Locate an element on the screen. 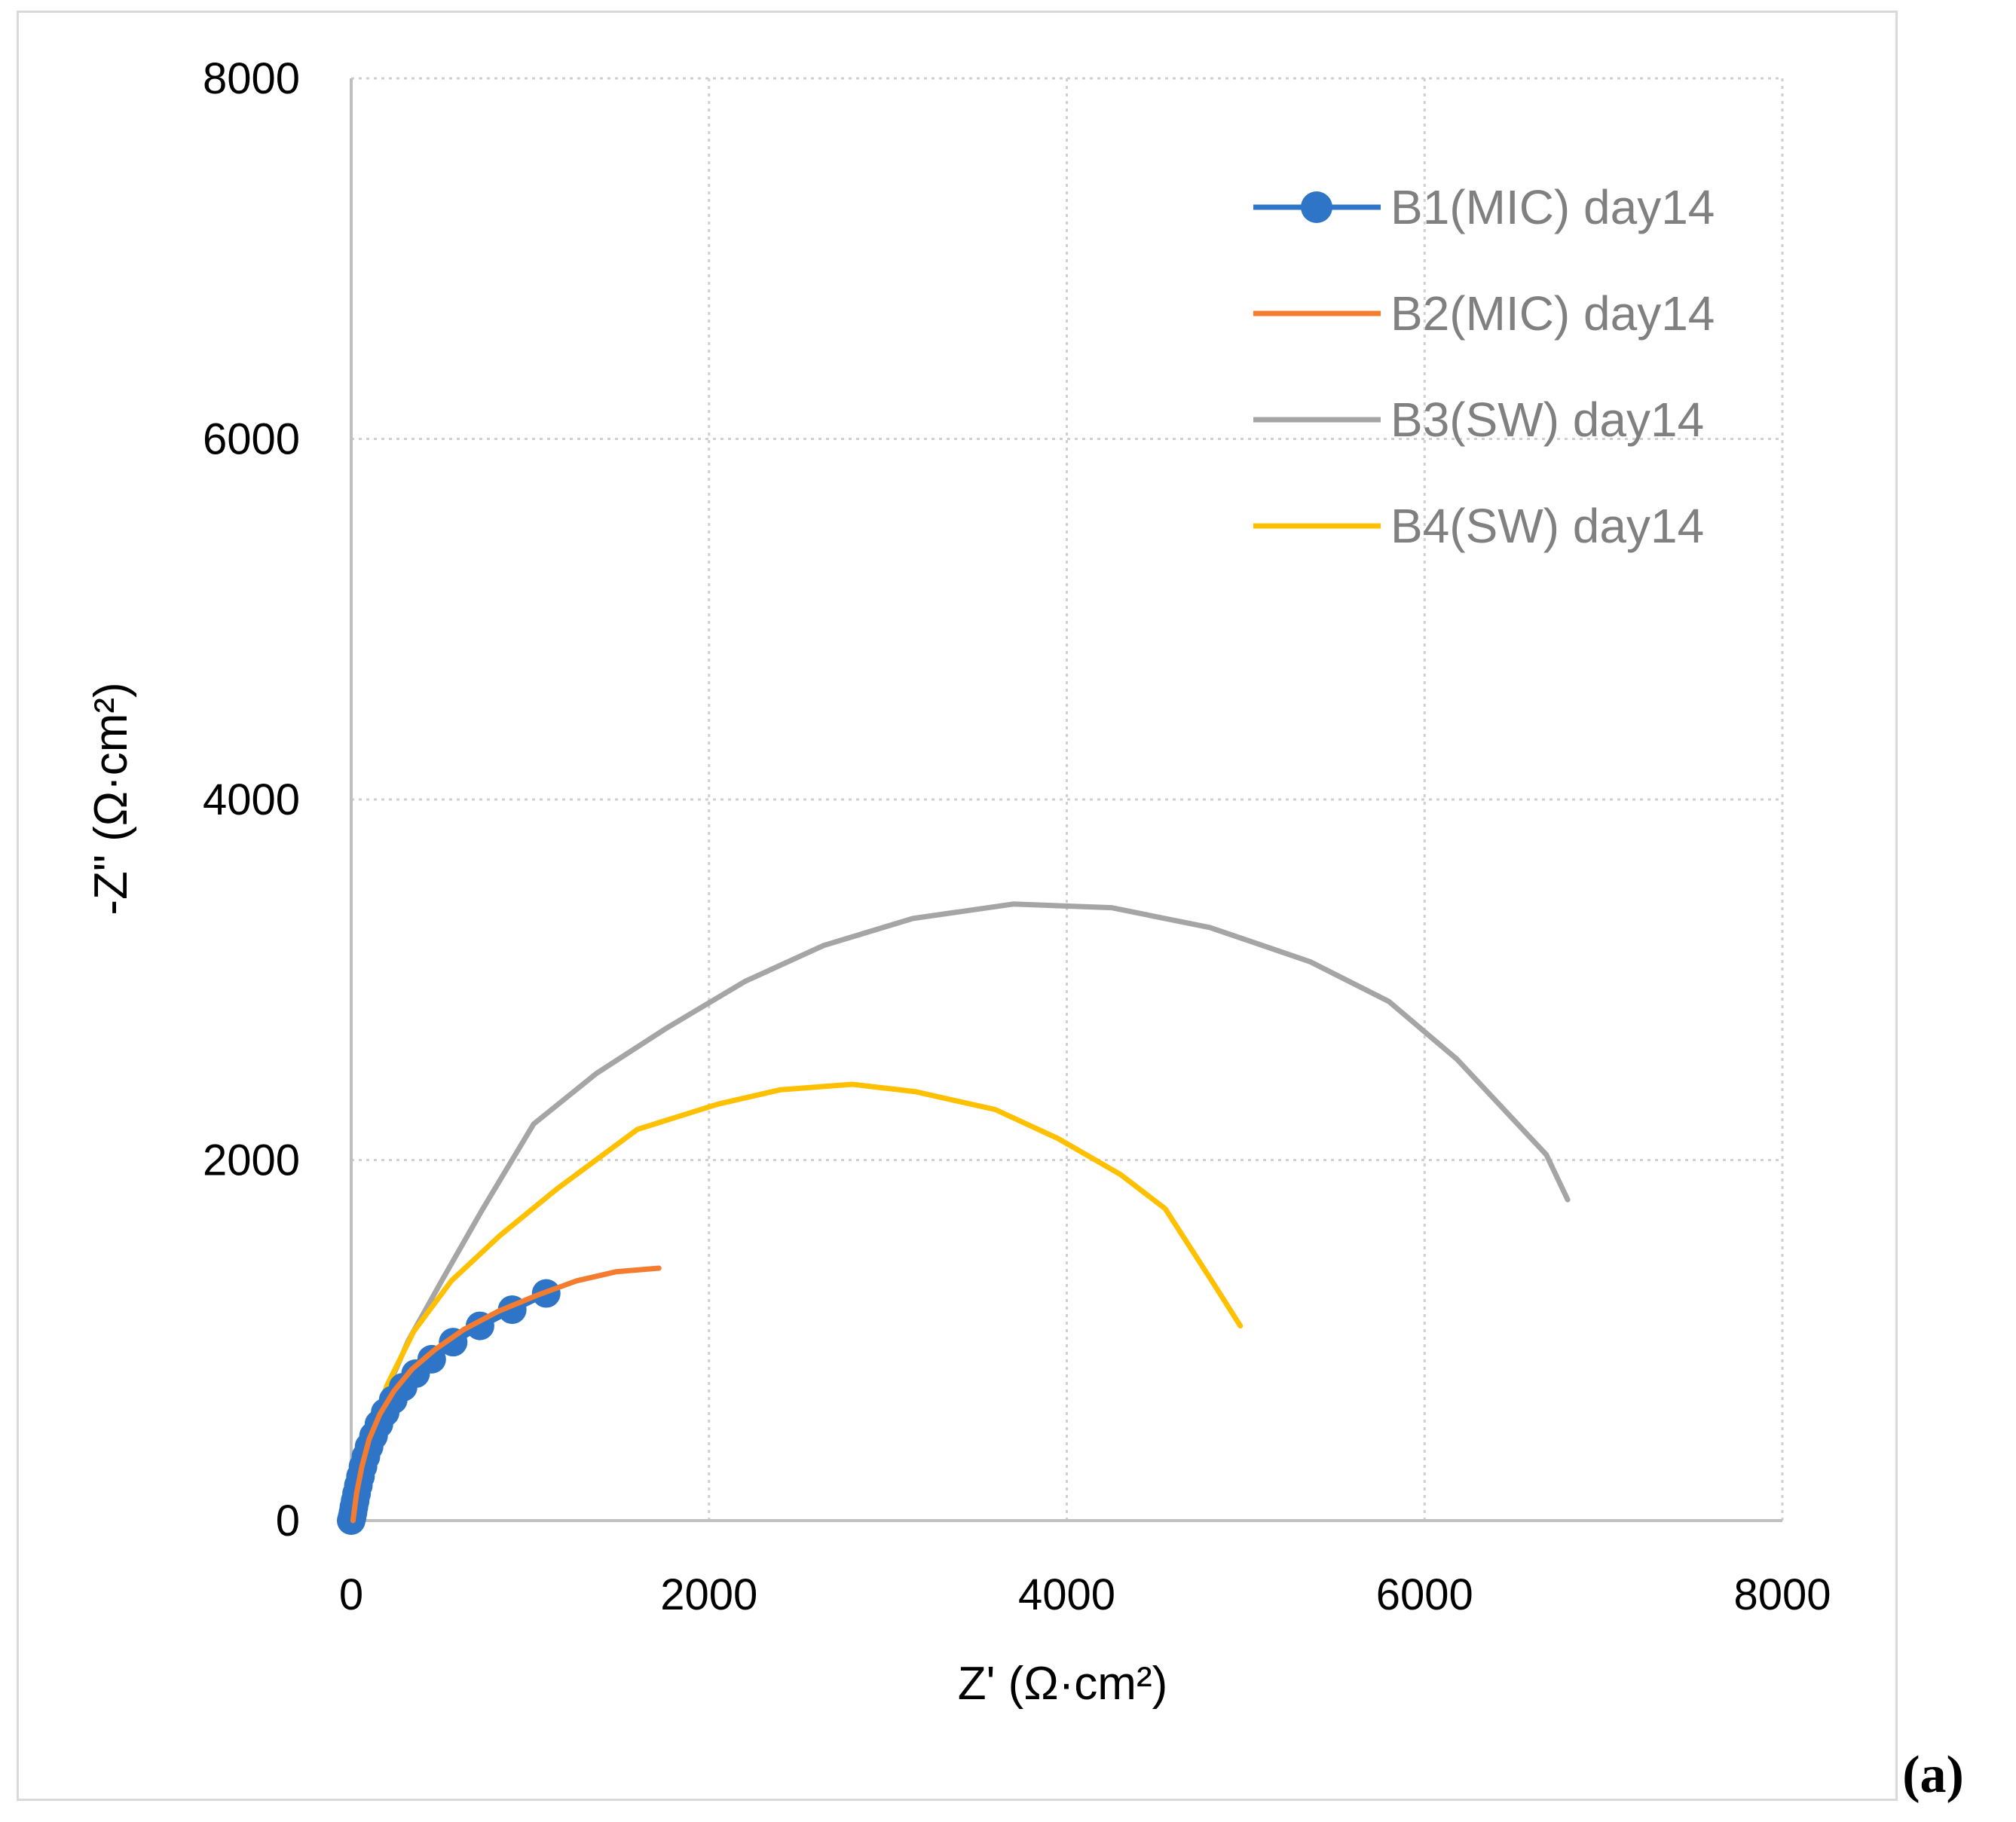  legend-label-b1-mic-day14: B1(MIC) day14 is located at coordinates (1552, 207).